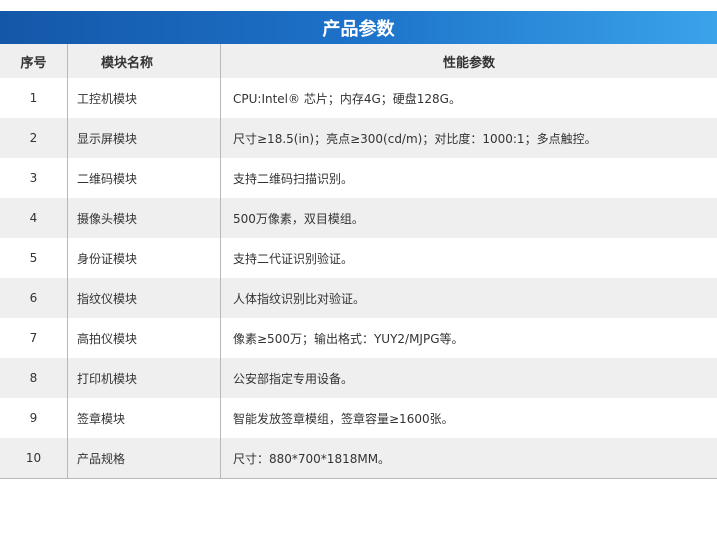 The image size is (717, 560). I want to click on header-module: 模块名称, so click(144, 61).